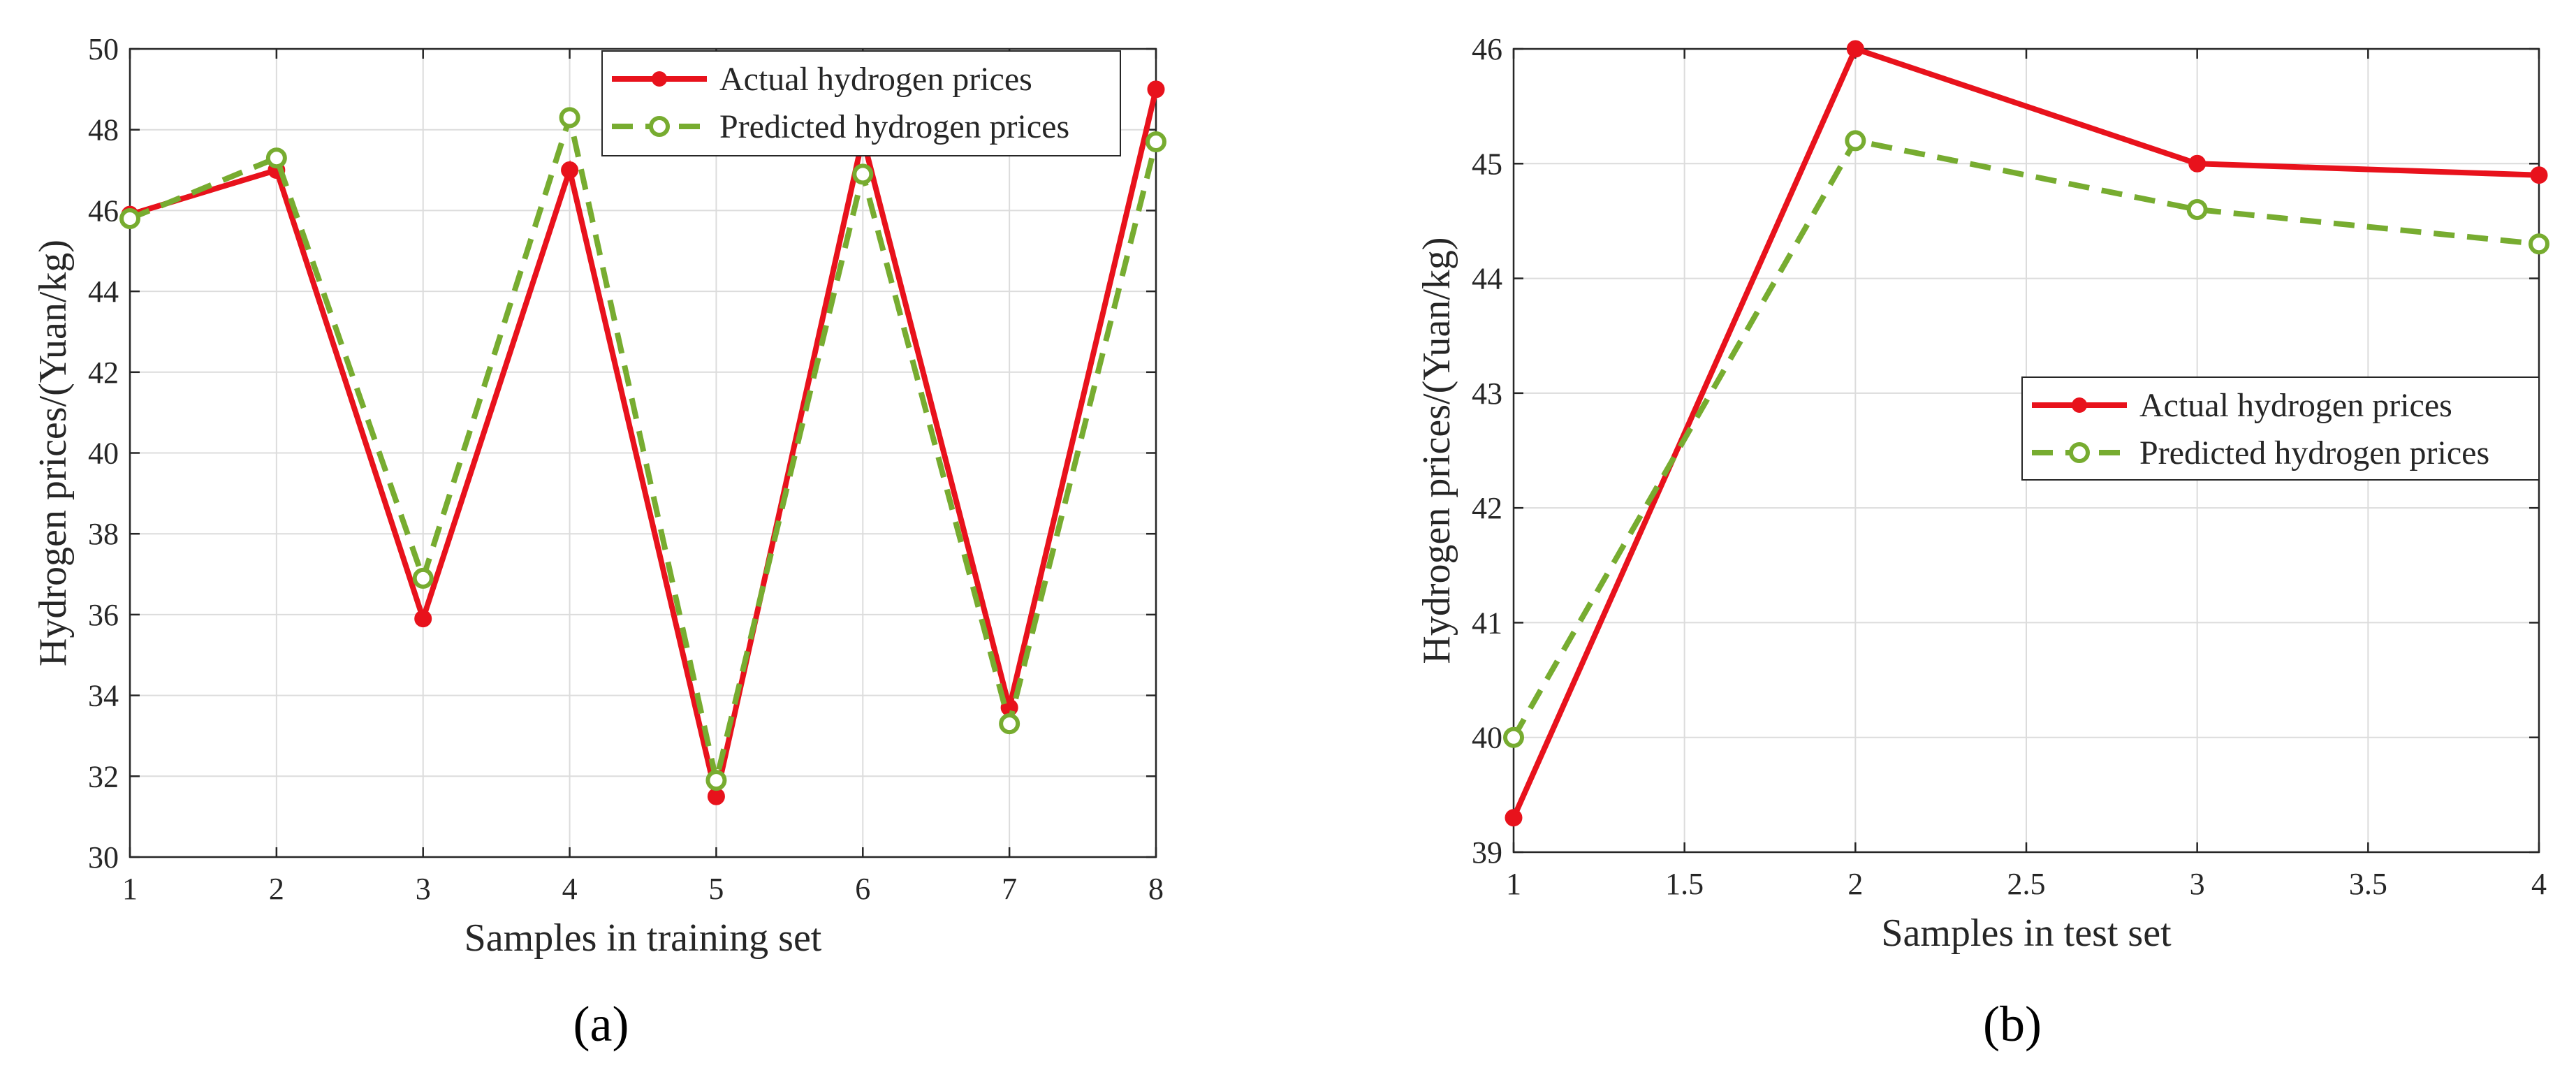 This screenshot has width=2576, height=1068. I want to click on y-tick-label: 48, so click(103, 130).